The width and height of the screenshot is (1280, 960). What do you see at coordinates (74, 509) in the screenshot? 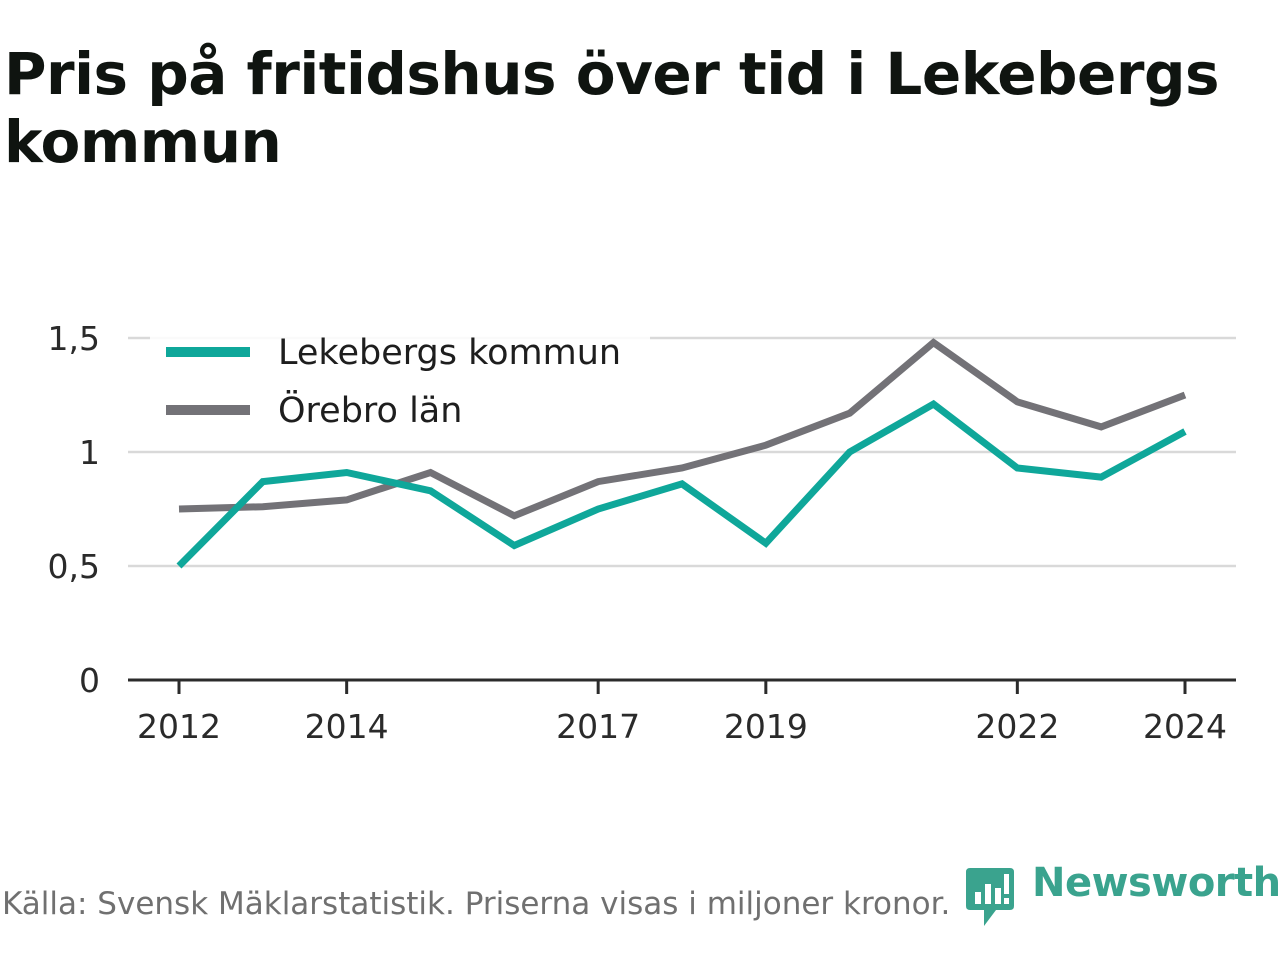
I see `y-axis-tick-labels: 0 0,5 1 1,5` at bounding box center [74, 509].